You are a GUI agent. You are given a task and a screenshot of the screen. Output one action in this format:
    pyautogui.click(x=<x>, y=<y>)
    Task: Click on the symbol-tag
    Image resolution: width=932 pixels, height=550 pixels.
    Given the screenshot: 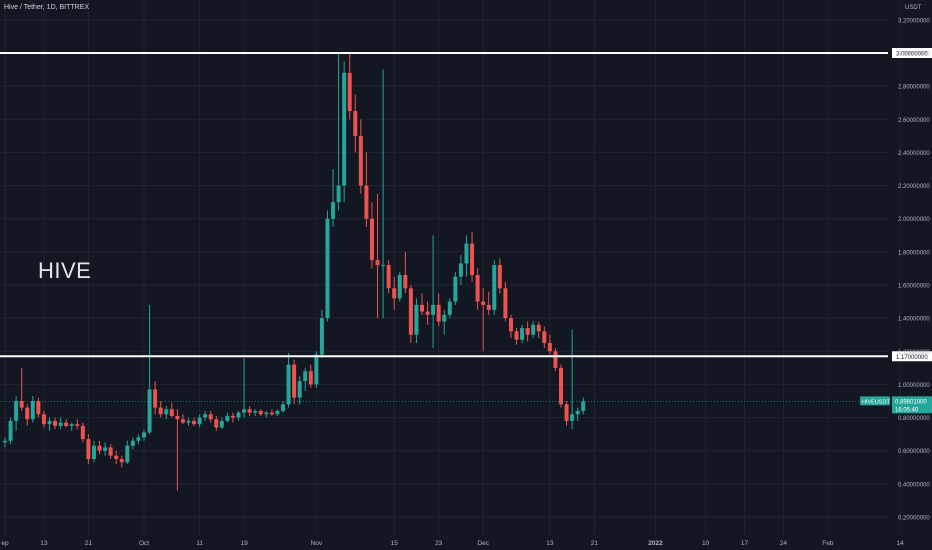 What is the action you would take?
    pyautogui.click(x=875, y=401)
    